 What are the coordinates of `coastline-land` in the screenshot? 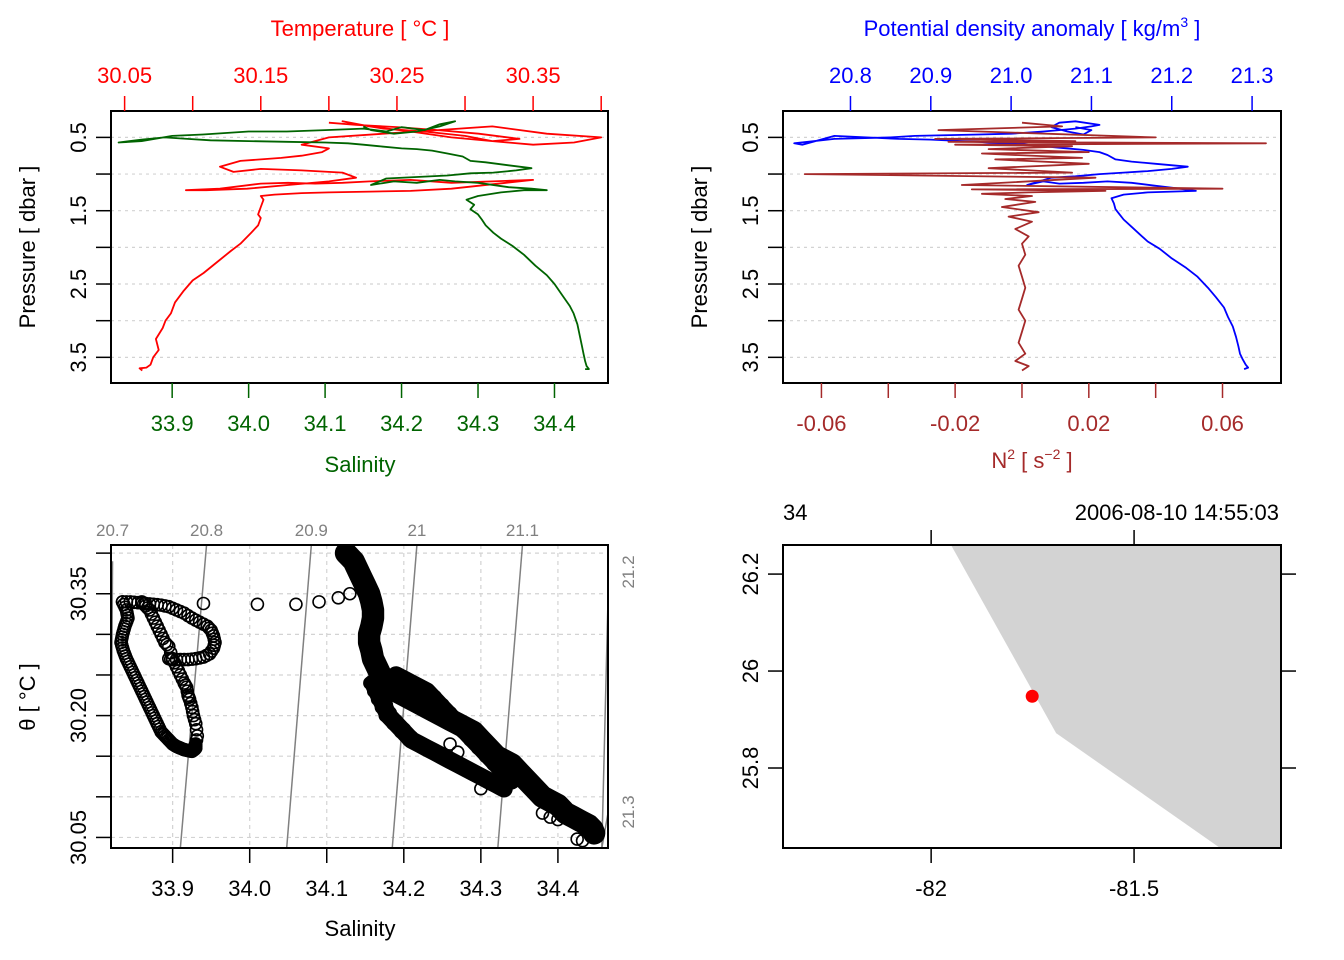 It's located at (1116, 696).